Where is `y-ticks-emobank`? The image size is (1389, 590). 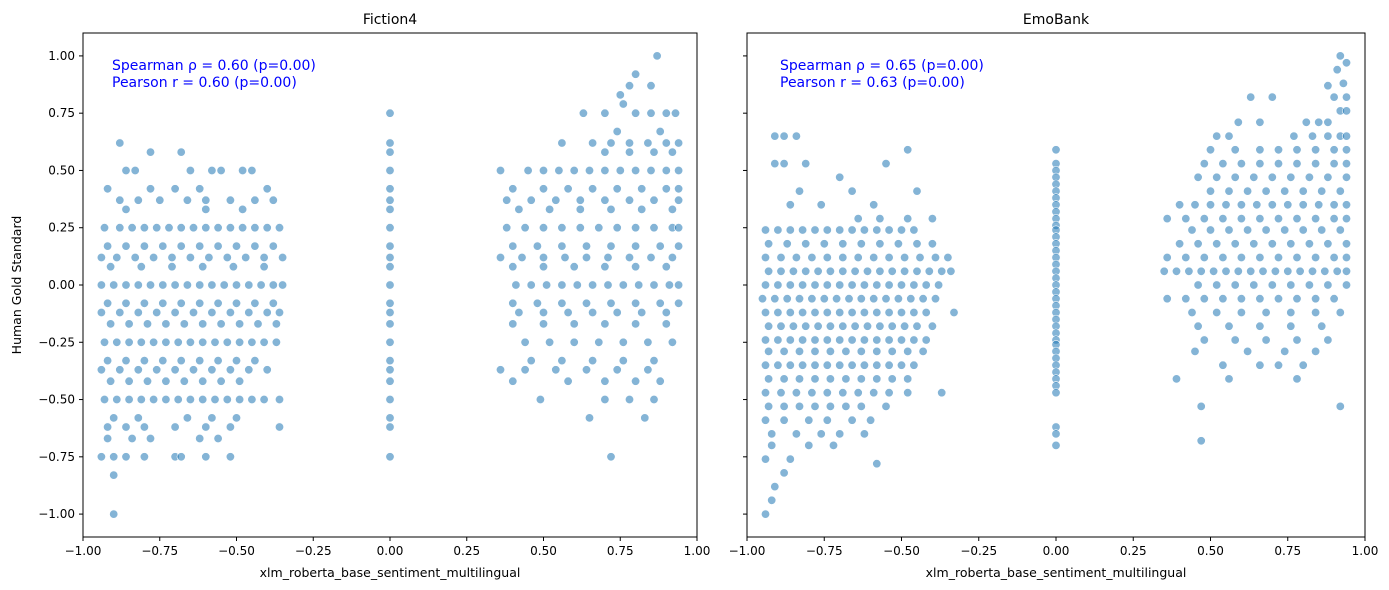 y-ticks-emobank is located at coordinates (745, 285).